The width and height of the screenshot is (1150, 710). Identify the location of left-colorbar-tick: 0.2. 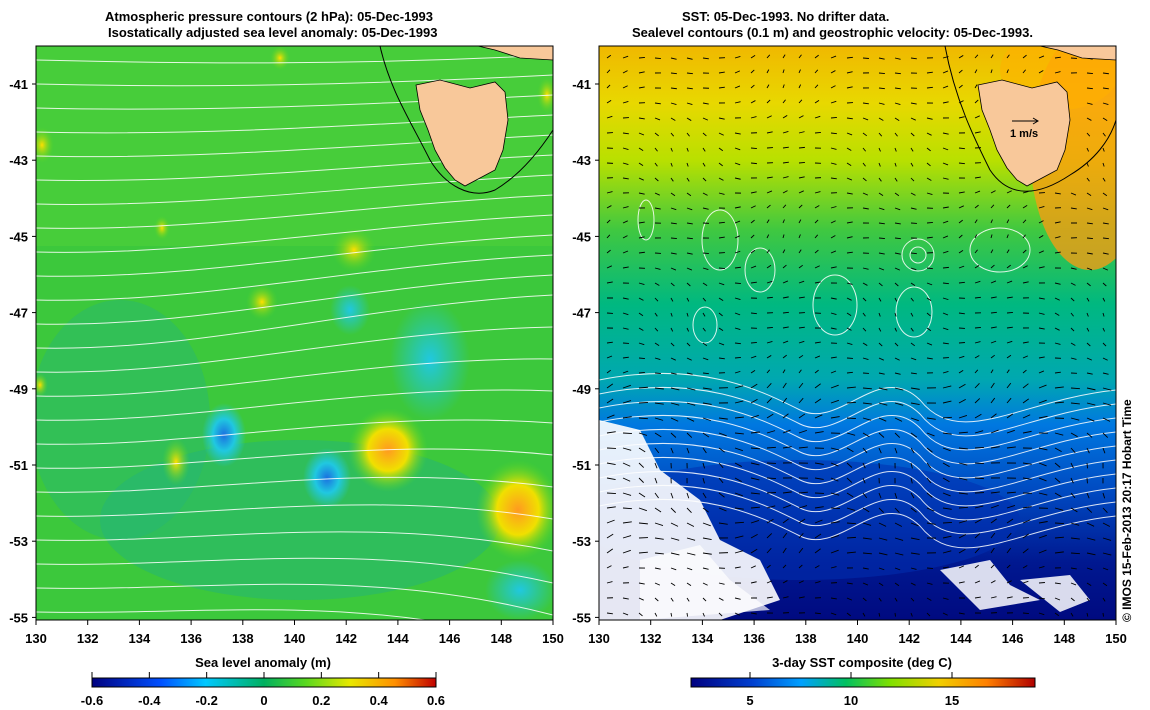
(321, 700).